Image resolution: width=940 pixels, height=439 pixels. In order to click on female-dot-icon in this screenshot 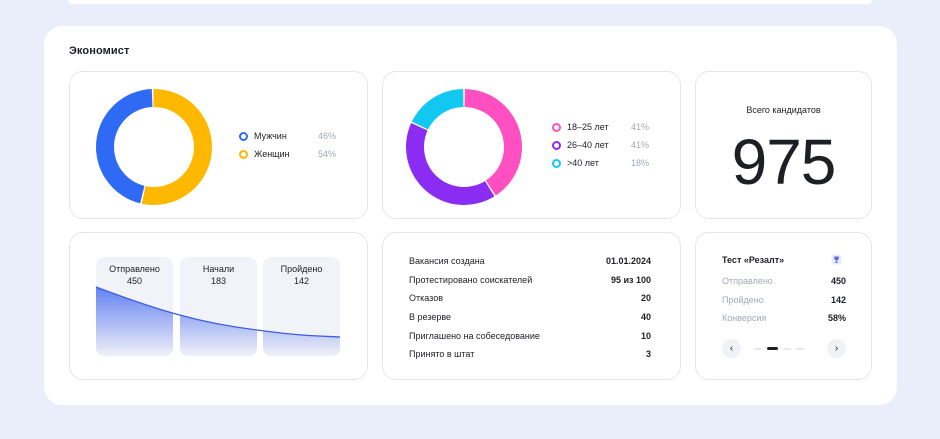, I will do `click(243, 154)`.